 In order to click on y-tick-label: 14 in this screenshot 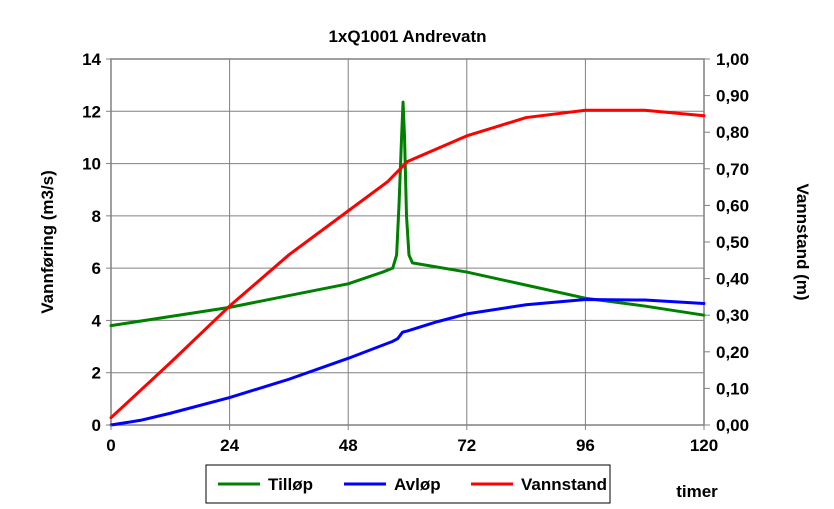, I will do `click(91, 59)`.